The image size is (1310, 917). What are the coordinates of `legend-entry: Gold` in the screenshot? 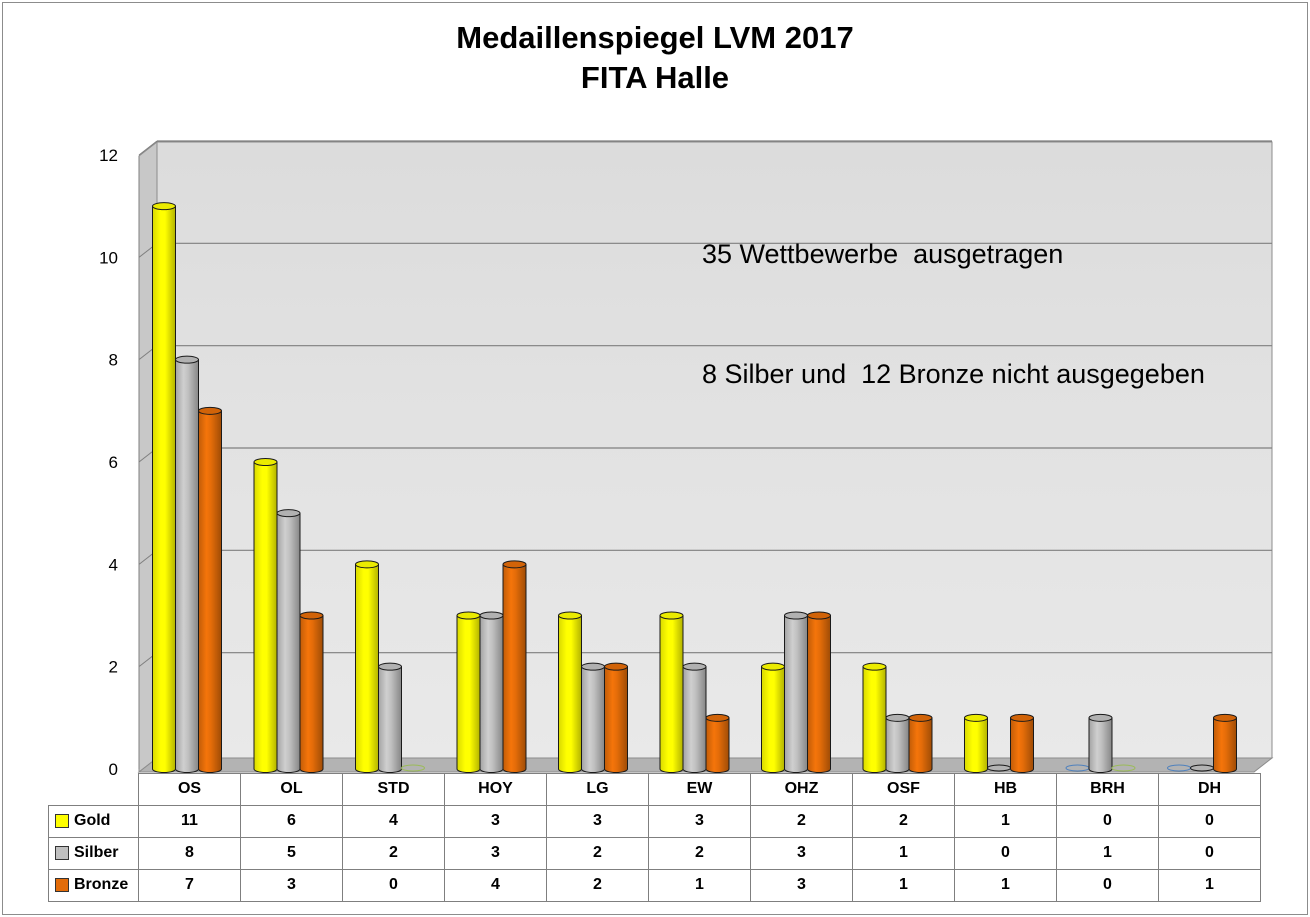 It's located at (93, 821).